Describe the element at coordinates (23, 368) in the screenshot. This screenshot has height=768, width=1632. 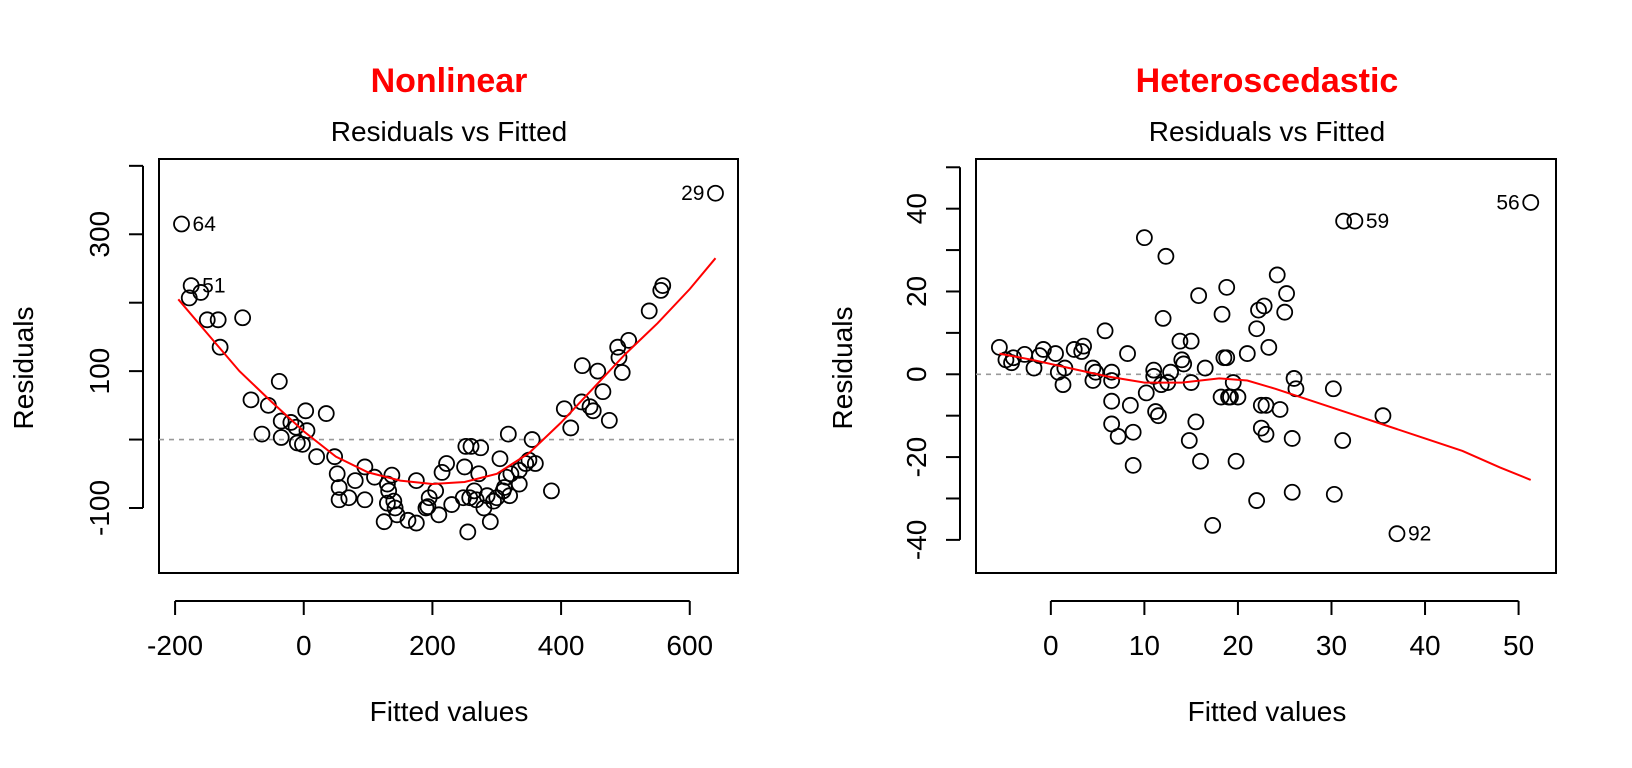
I see `nonlinear-y-axis-label: Residuals` at that location.